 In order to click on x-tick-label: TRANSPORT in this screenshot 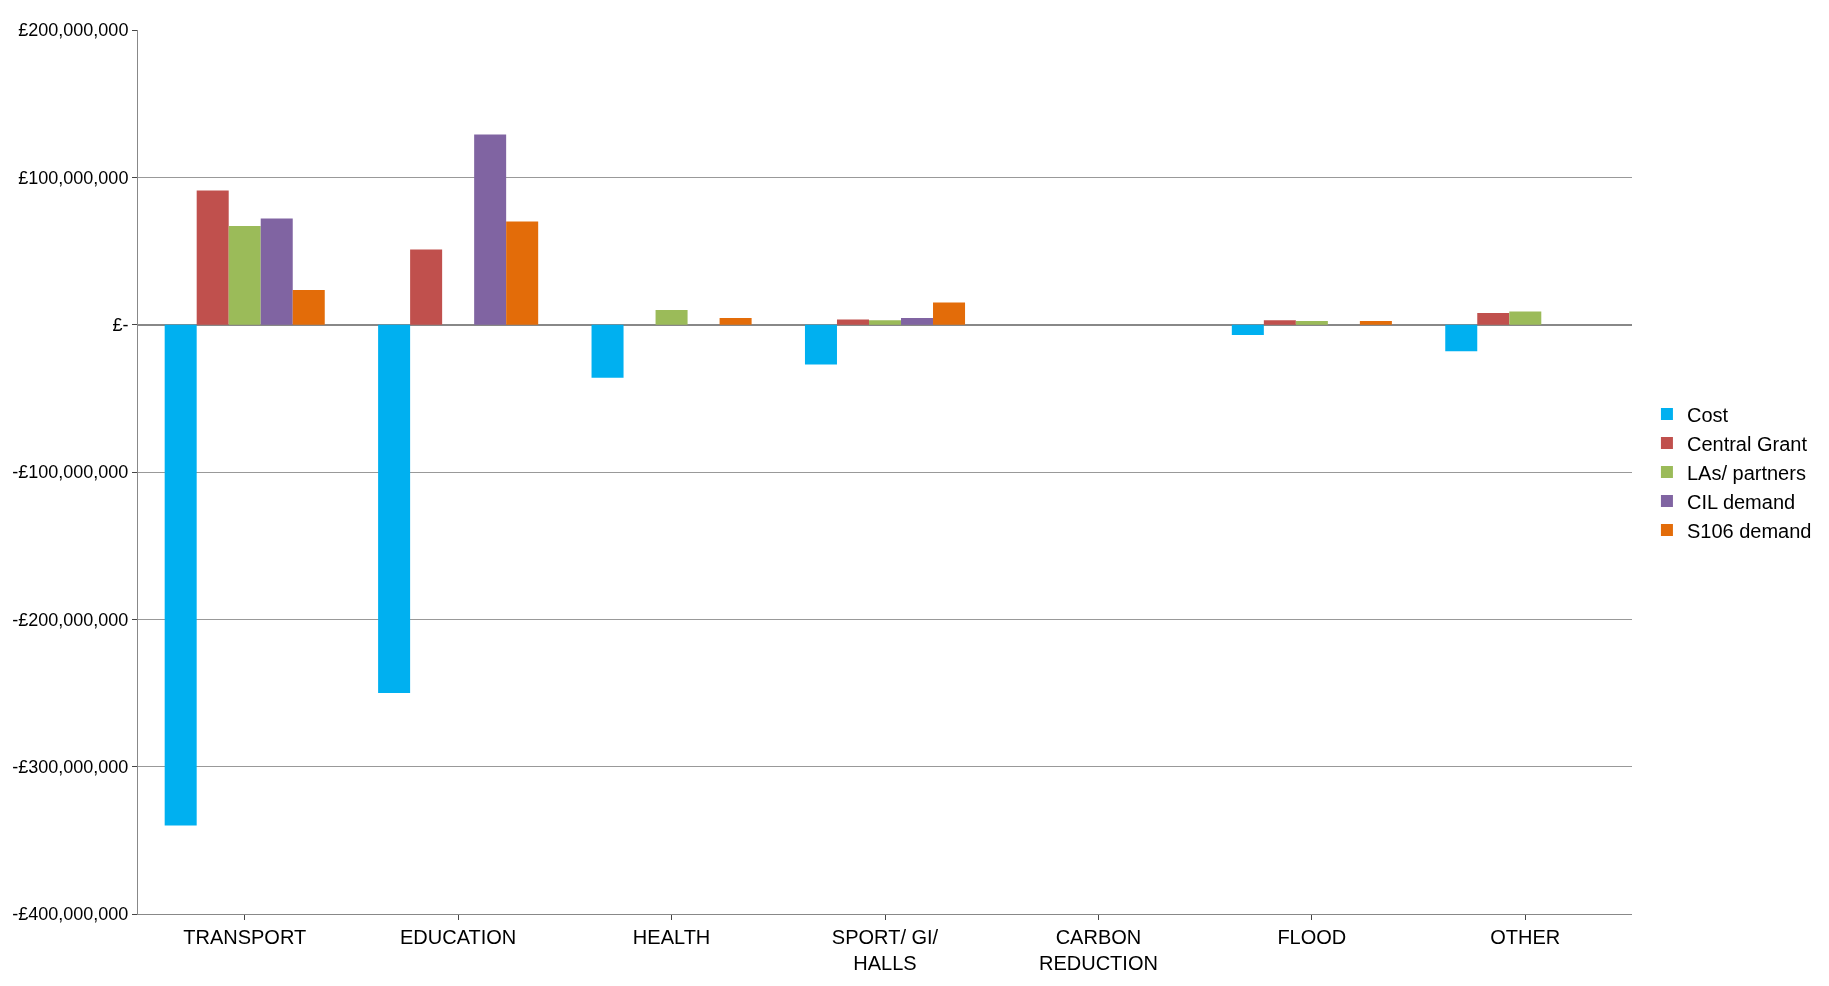, I will do `click(245, 937)`.